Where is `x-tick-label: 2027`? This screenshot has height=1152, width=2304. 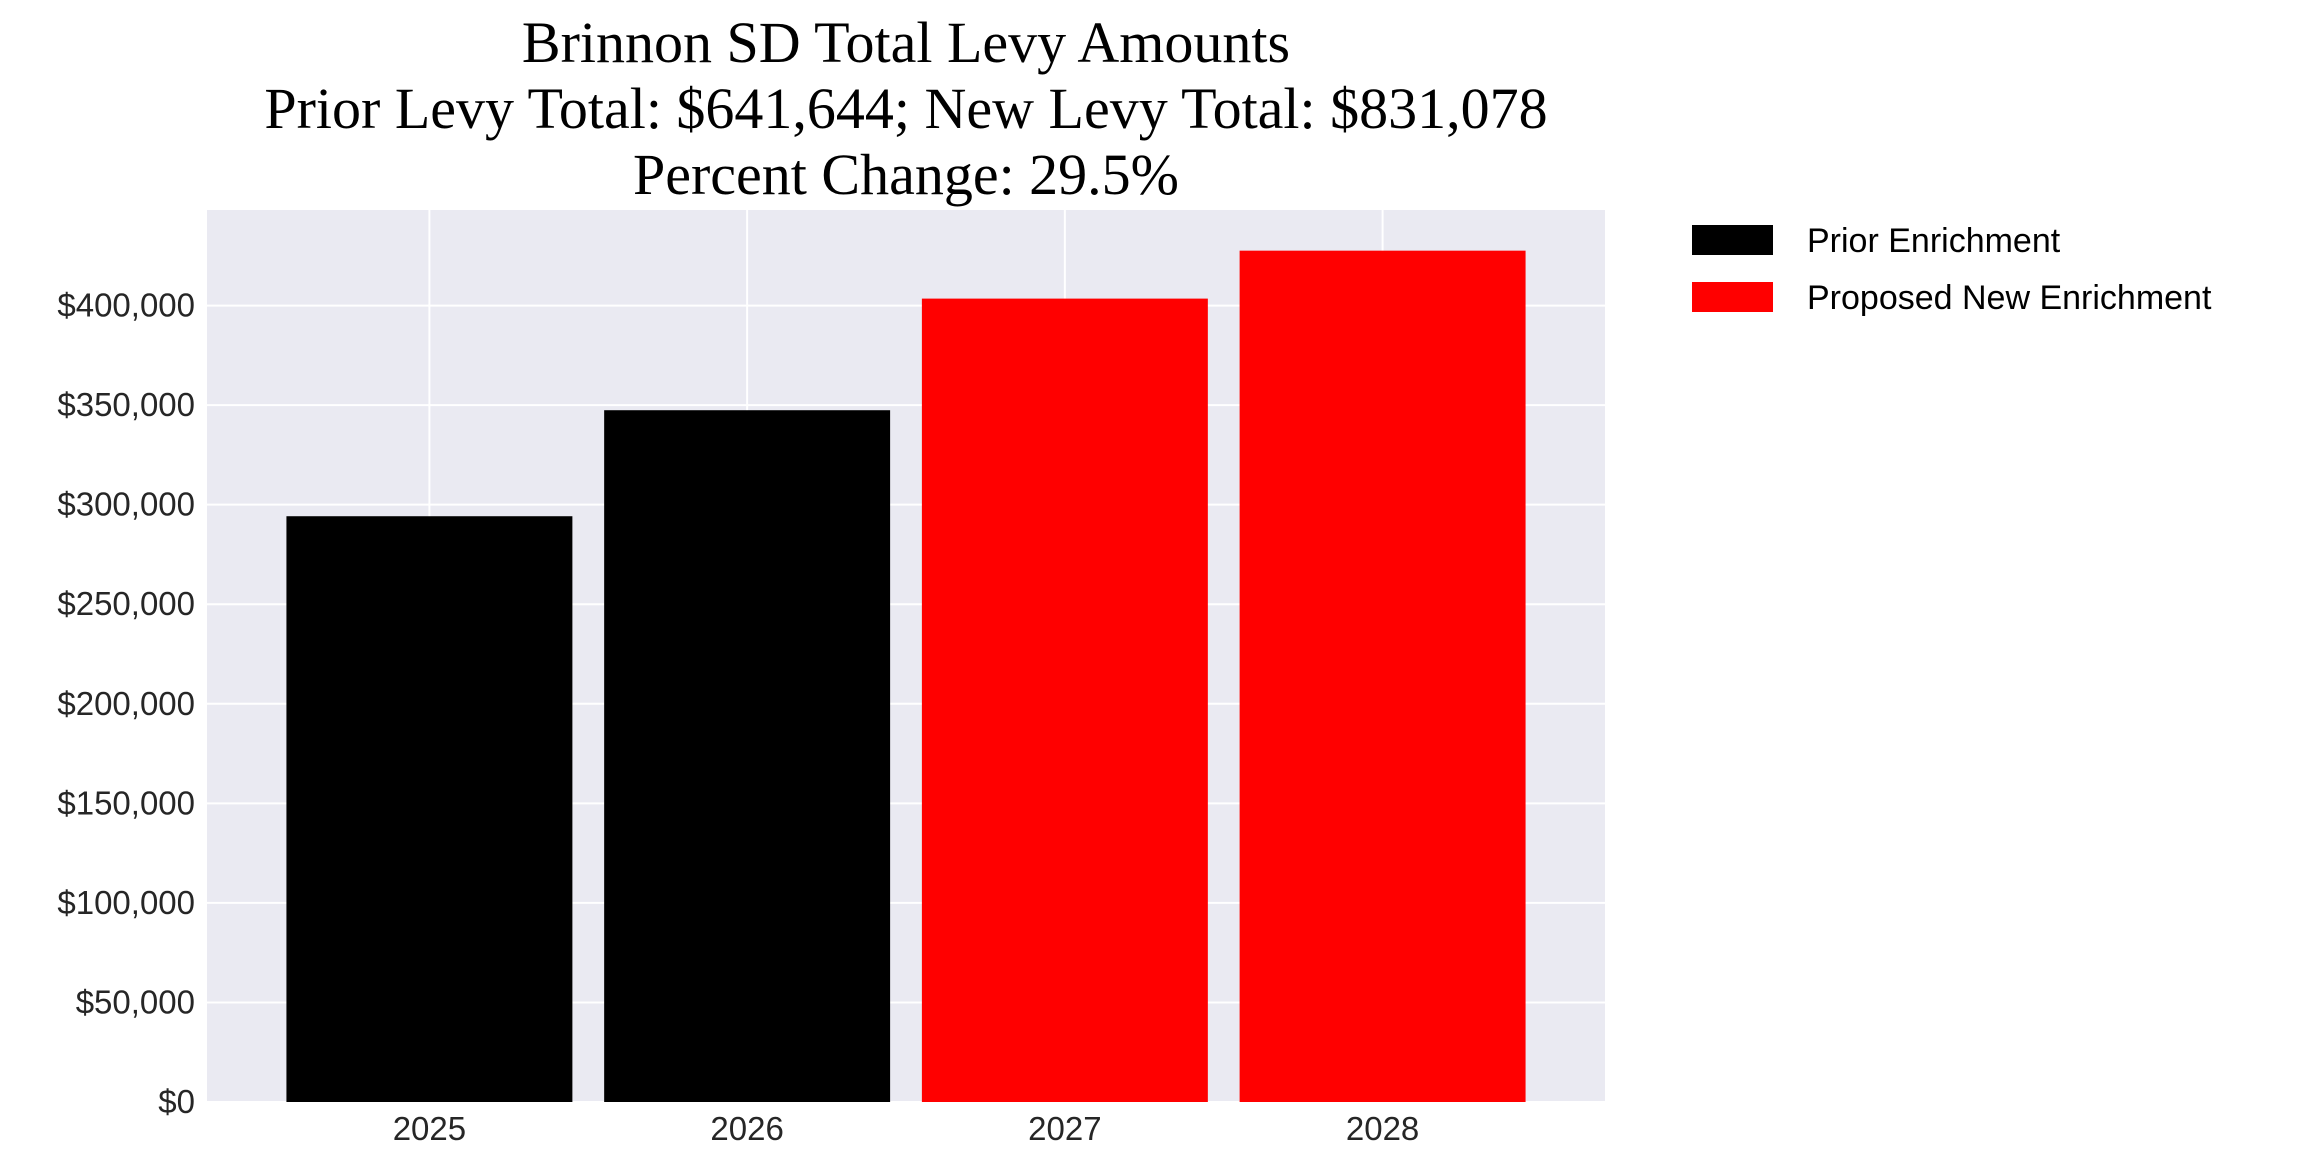
x-tick-label: 2027 is located at coordinates (1064, 1128).